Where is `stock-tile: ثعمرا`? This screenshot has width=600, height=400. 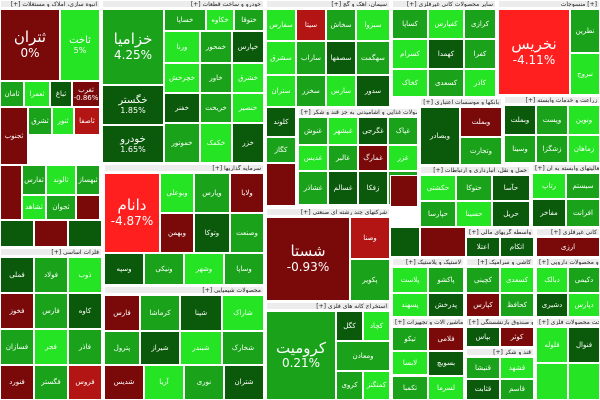 stock-tile: ثعمرا is located at coordinates (37, 94).